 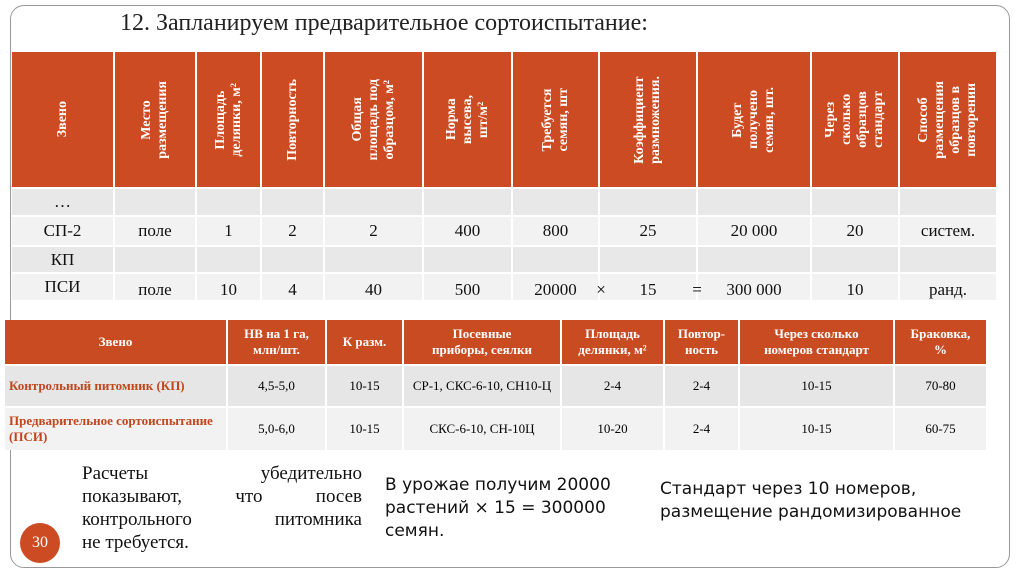 What do you see at coordinates (467, 289) in the screenshot?
I see `cell-text: 500` at bounding box center [467, 289].